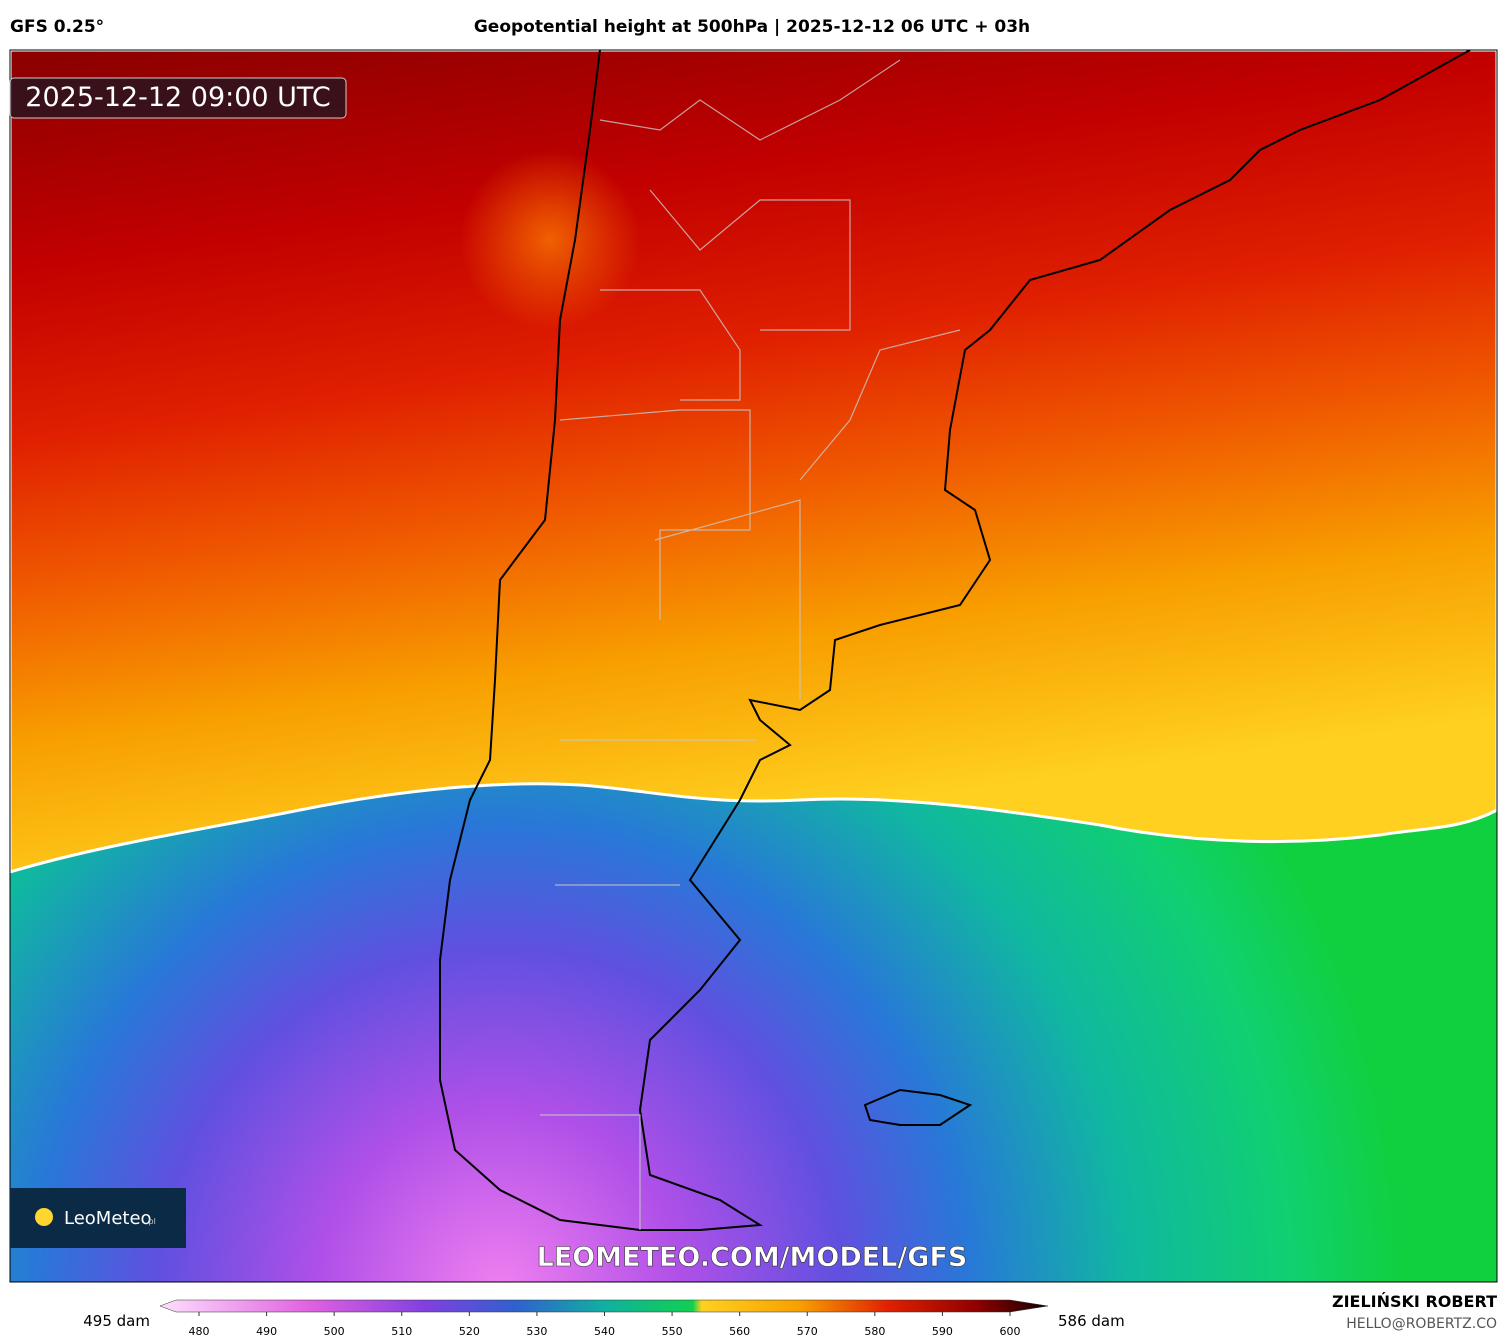  Describe the element at coordinates (199, 1331) in the screenshot. I see `colorbar-tick-label: 480` at that location.